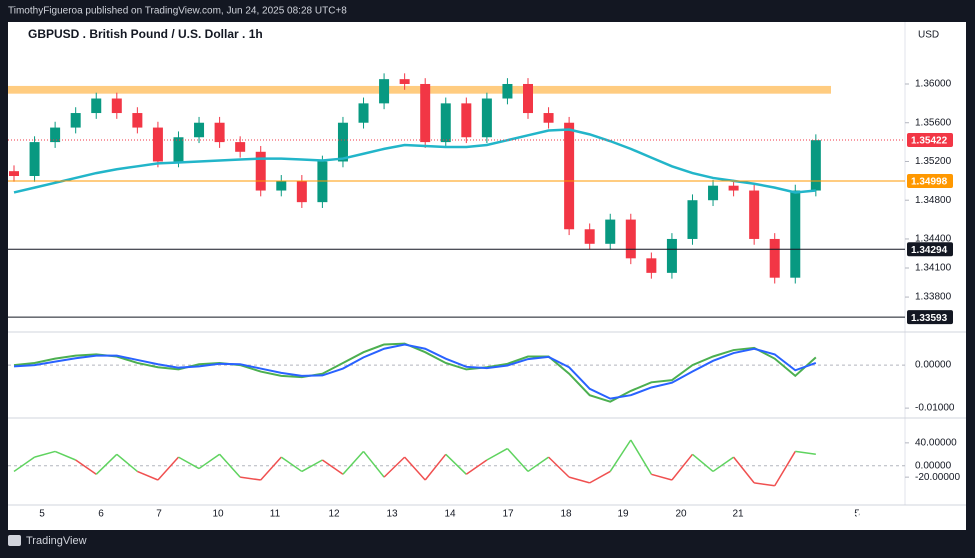 The width and height of the screenshot is (975, 558). I want to click on indicator-line, so click(415, 372).